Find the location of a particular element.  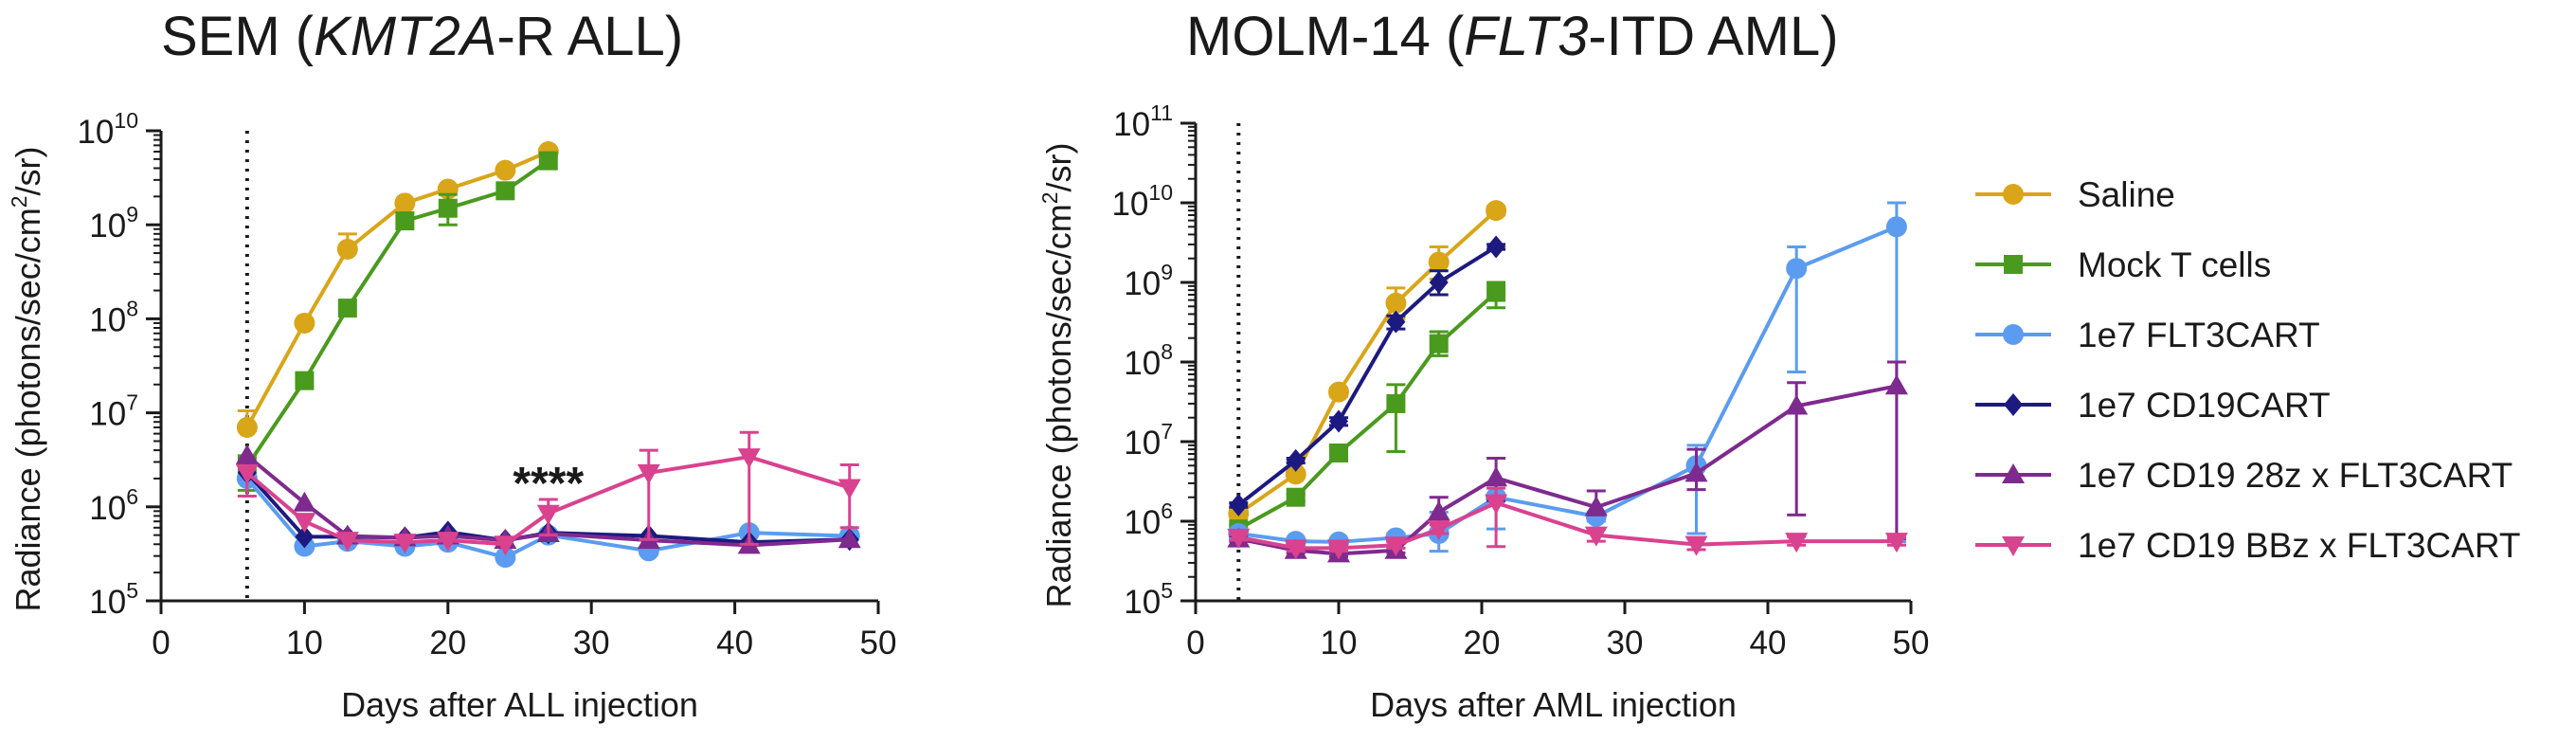

legend-label: 1e7 CD19 BBz x FLT3CART is located at coordinates (2299, 545).